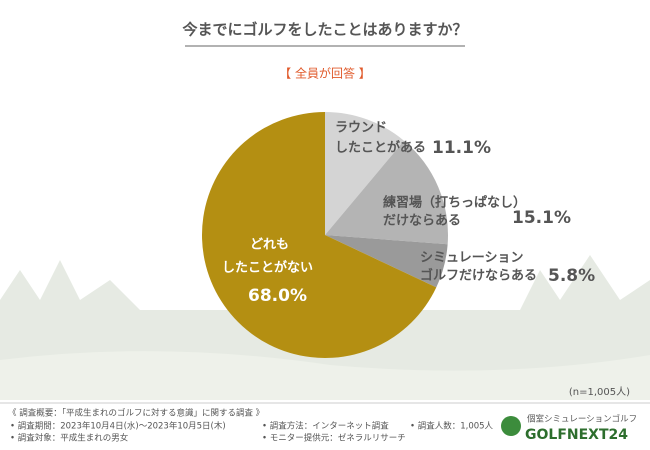 This screenshot has height=450, width=650. Describe the element at coordinates (325, 73) in the screenshot. I see `subtitle: 【 全員が回答 】` at that location.